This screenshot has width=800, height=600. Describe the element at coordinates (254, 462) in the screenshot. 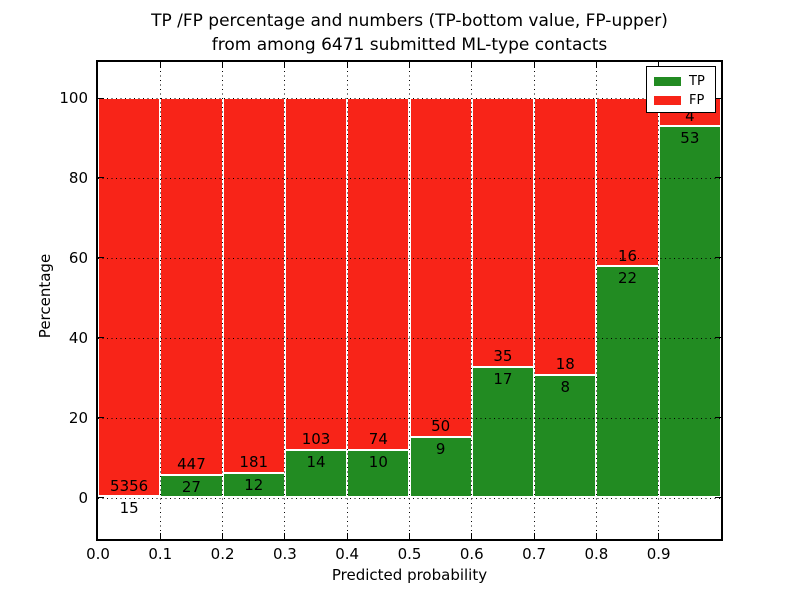

I see `fp-count-label: 181` at that location.